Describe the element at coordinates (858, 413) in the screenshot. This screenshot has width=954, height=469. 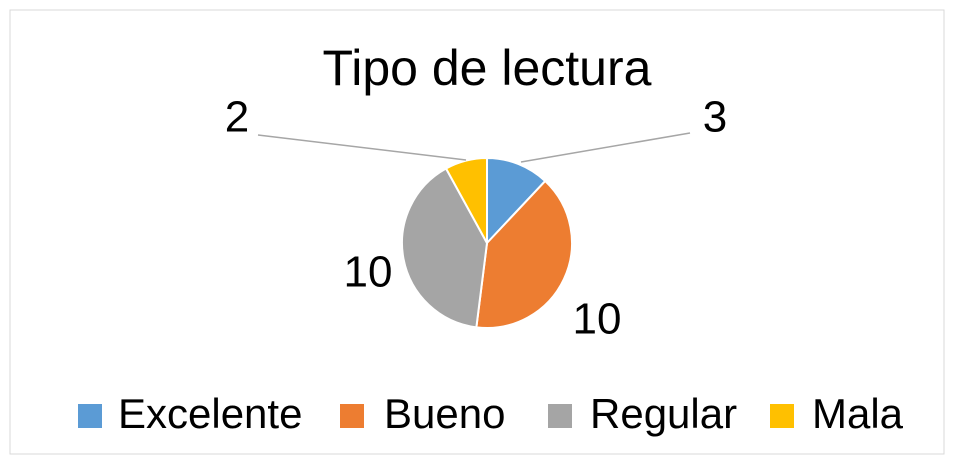
I see `legend-label: Mala` at that location.